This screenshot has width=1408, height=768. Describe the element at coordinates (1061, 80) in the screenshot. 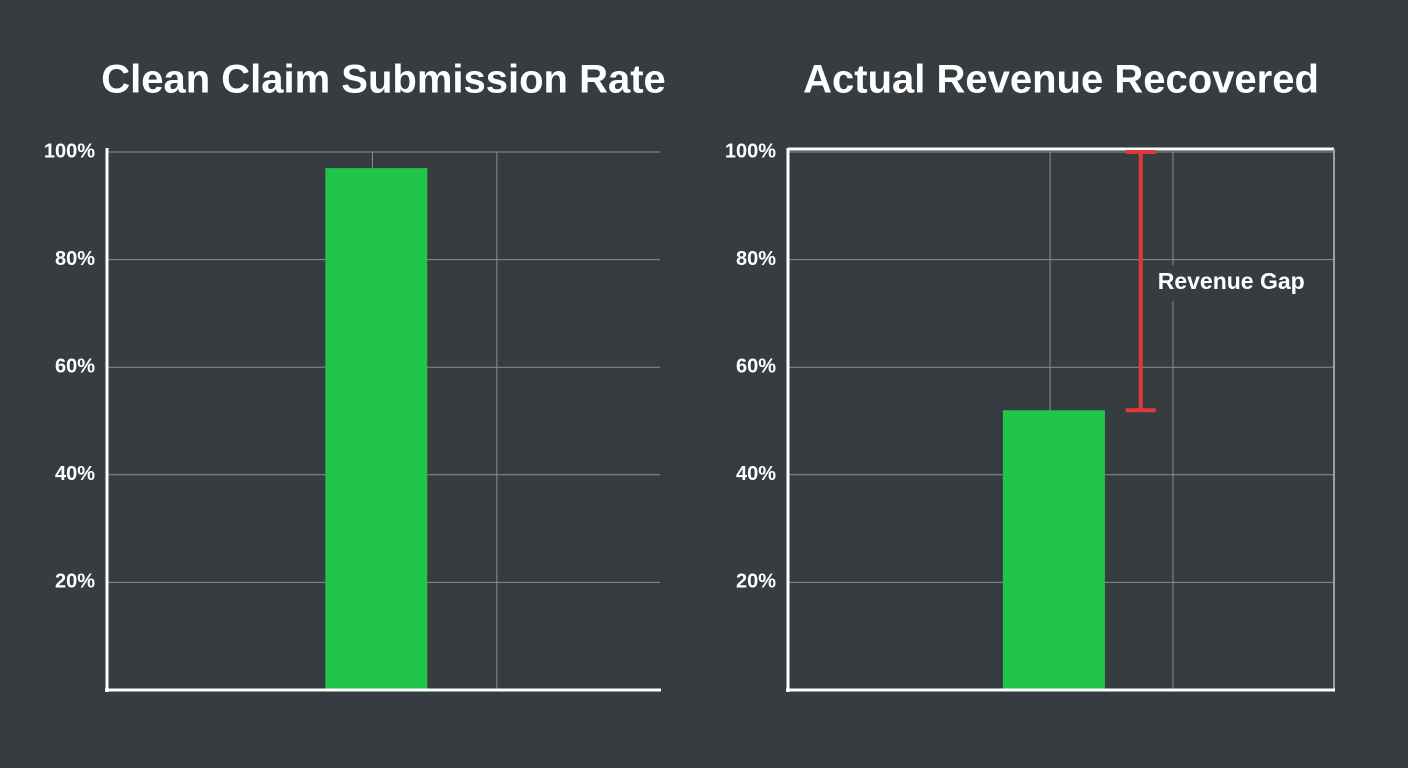

I see `chart-title: Actual Revenue Recovered` at that location.